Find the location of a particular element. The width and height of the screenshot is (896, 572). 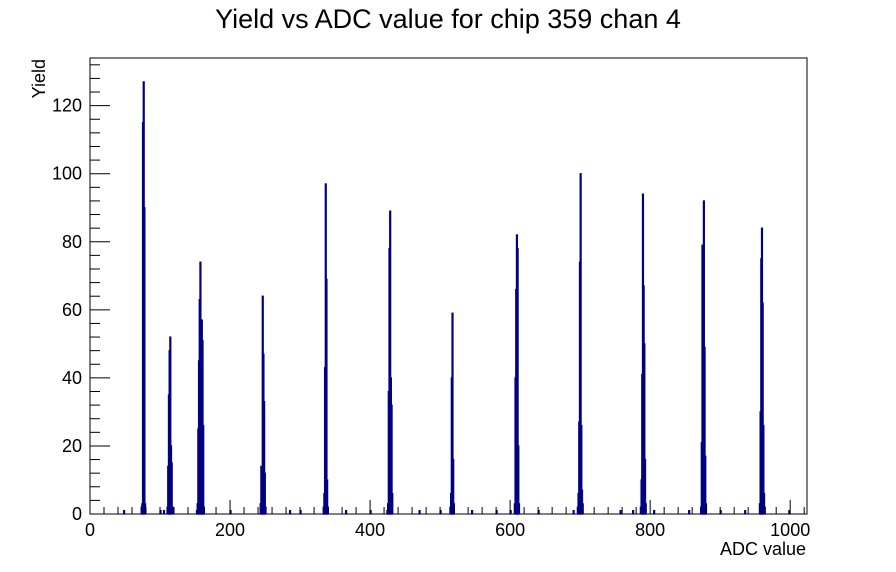

y-tick-label: 100 is located at coordinates (67, 174).